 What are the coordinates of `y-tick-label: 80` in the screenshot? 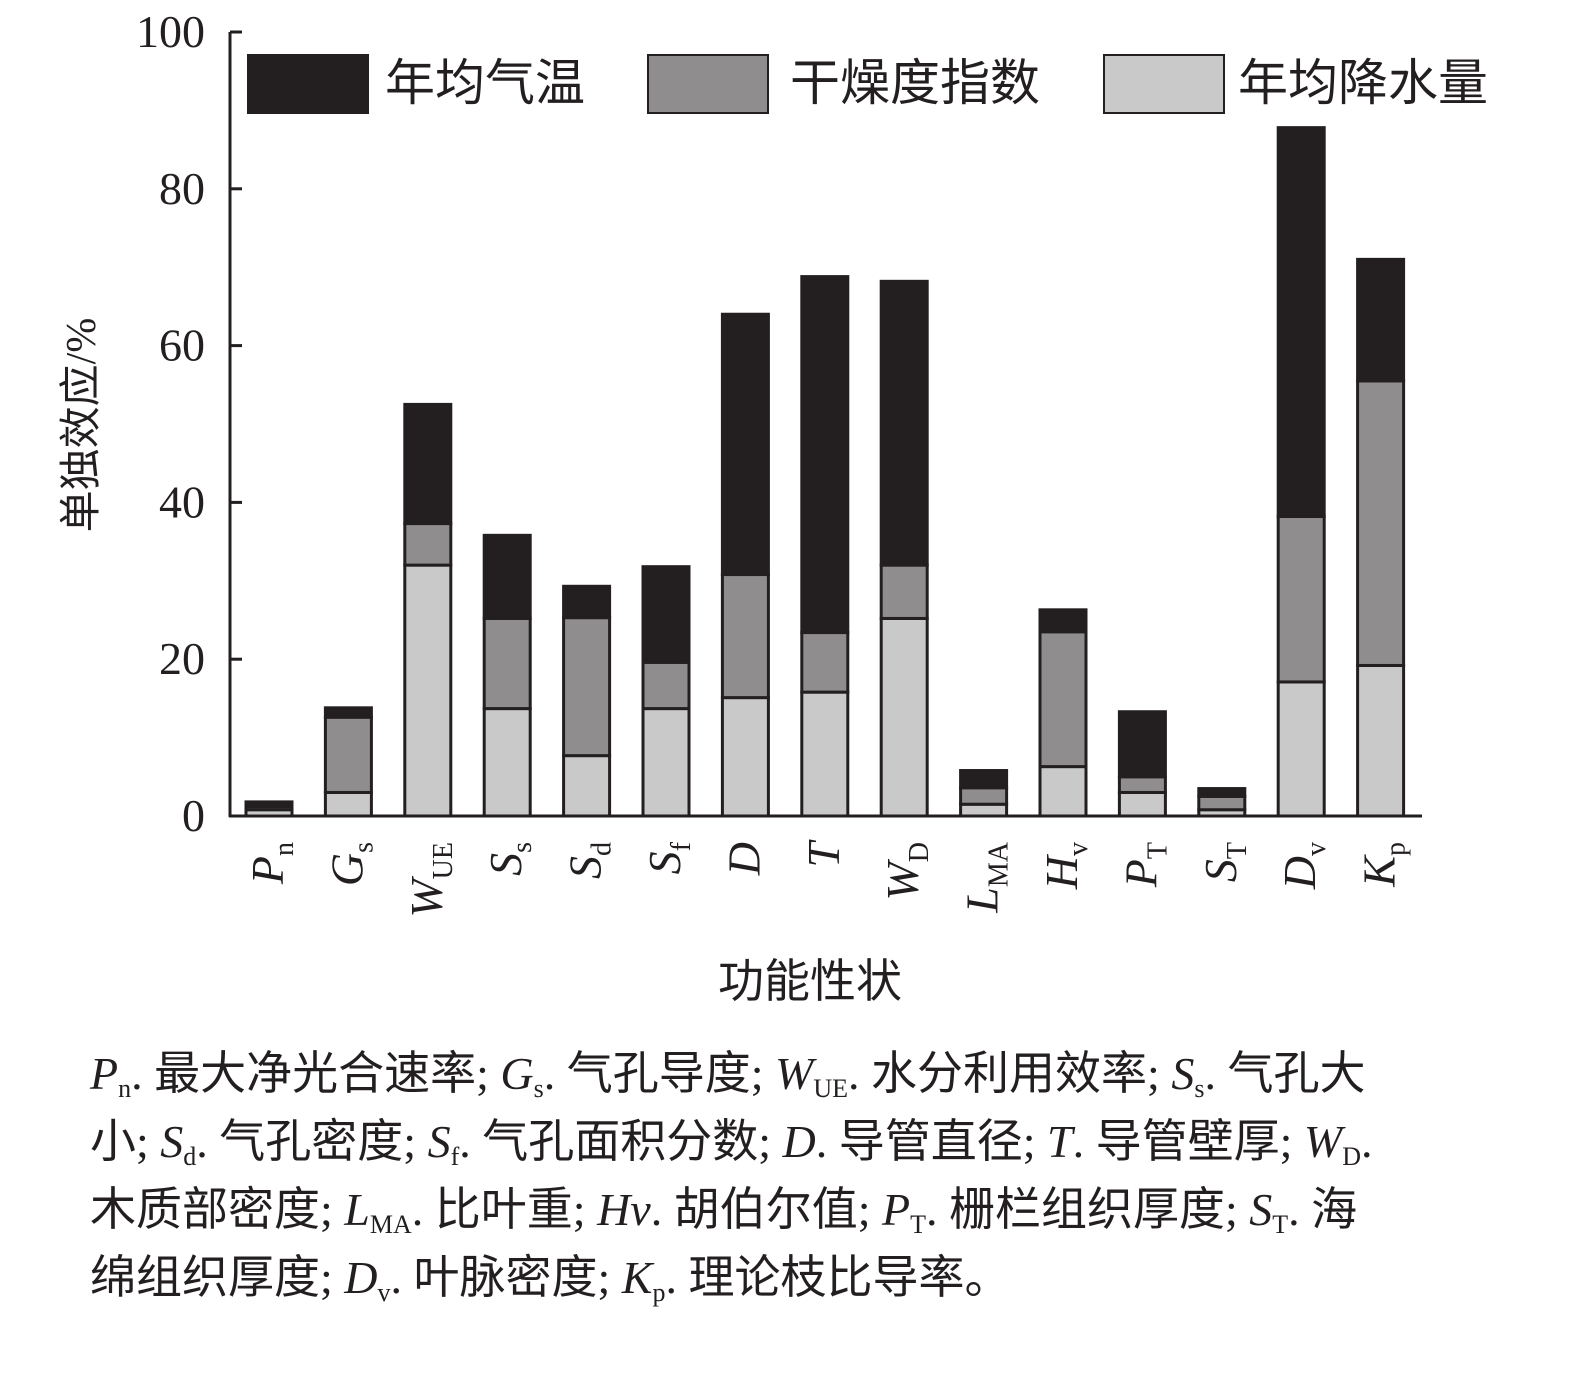 It's located at (182, 188).